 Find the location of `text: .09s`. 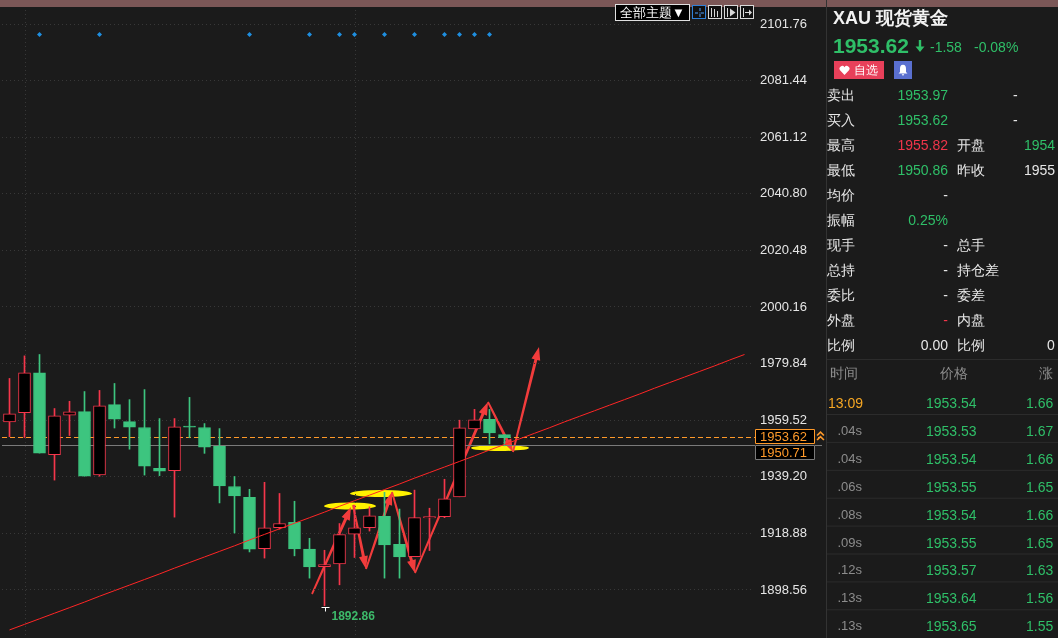

text: .09s is located at coordinates (849, 542).